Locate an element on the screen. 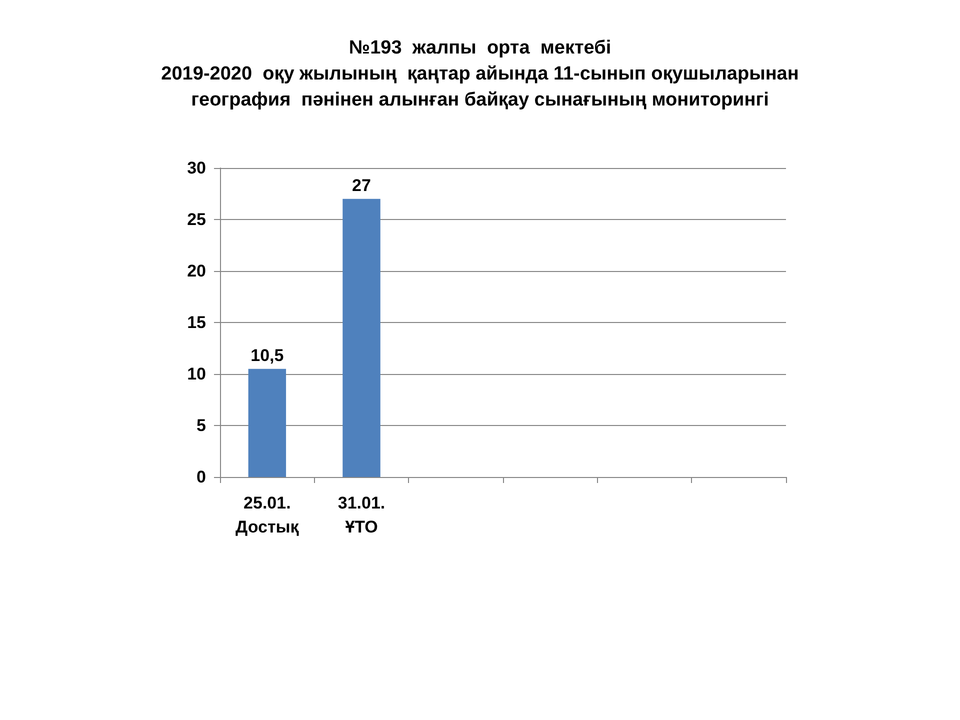  y-tick-label: 0 is located at coordinates (201, 477).